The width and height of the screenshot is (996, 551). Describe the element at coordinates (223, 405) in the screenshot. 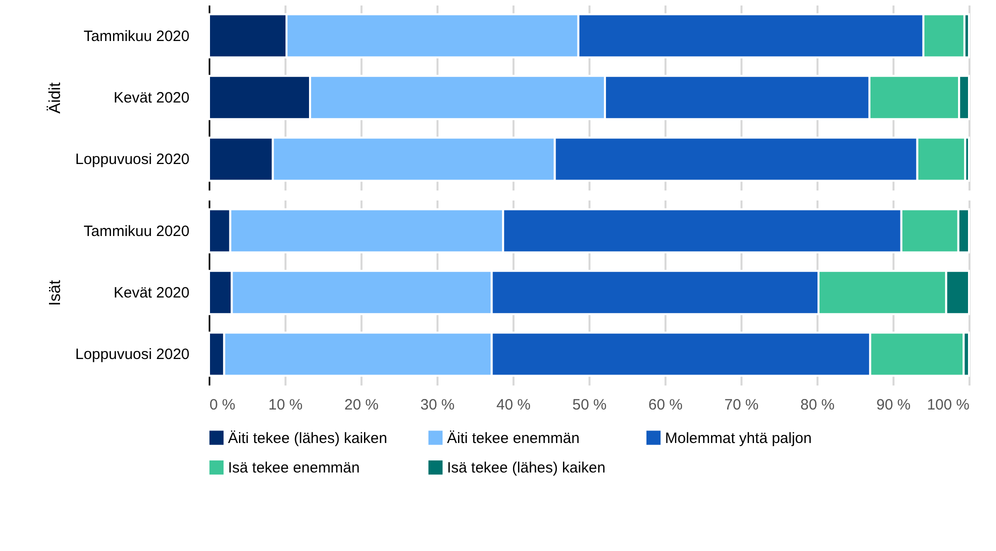

I see `x-tick-label: 0 %` at that location.